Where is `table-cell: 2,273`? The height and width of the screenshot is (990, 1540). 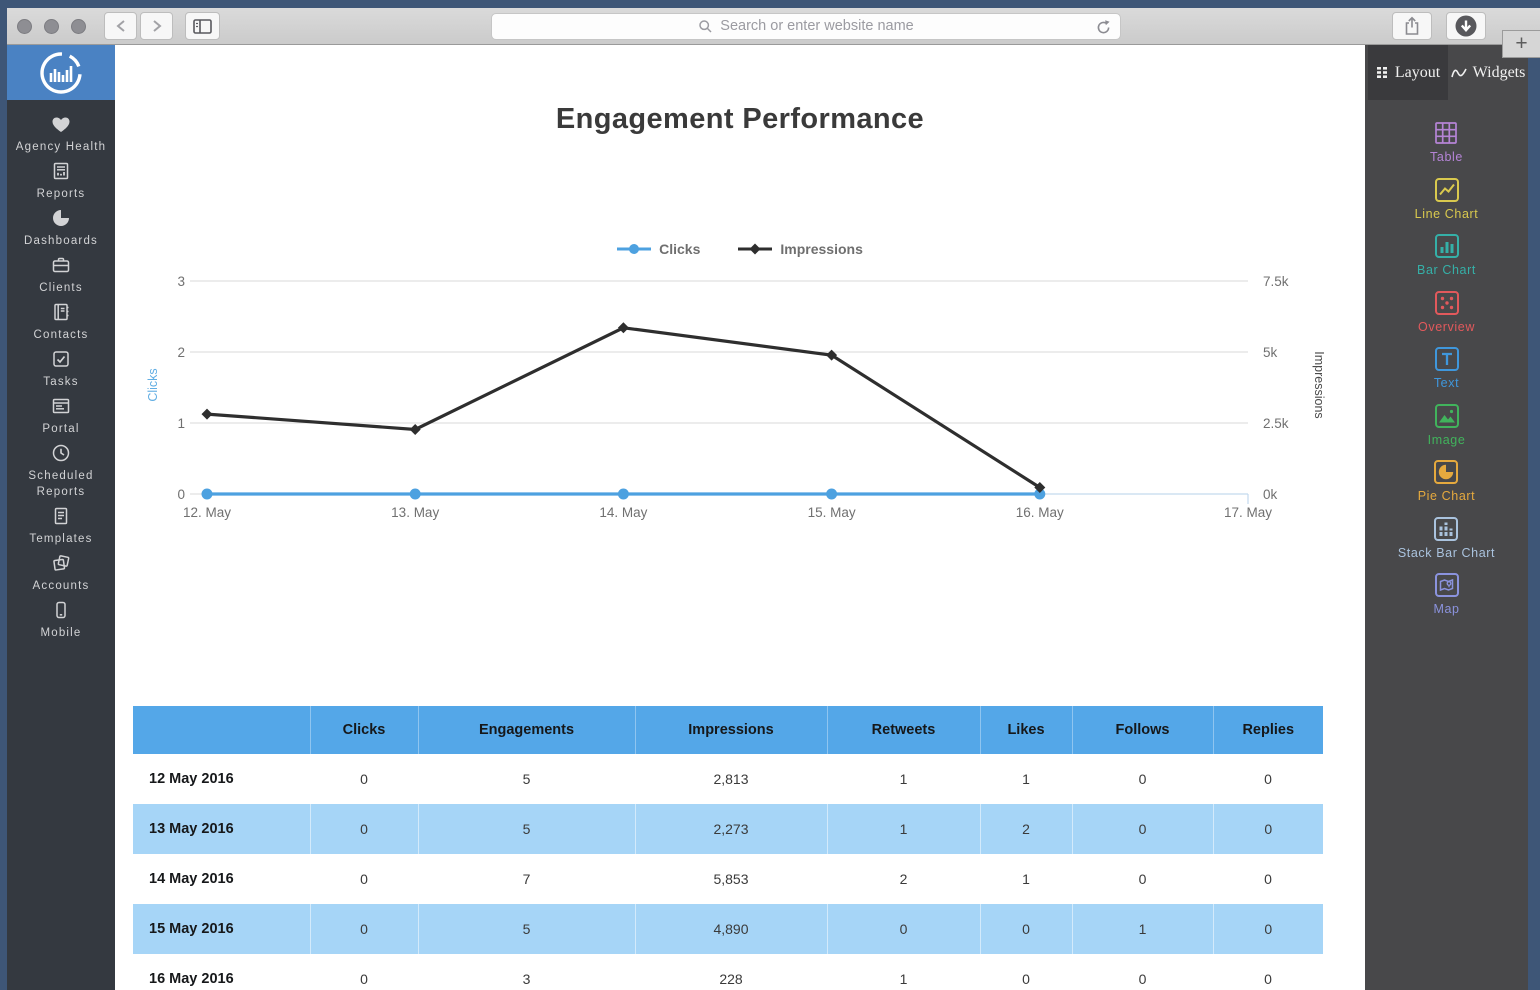
table-cell: 2,273 is located at coordinates (730, 829).